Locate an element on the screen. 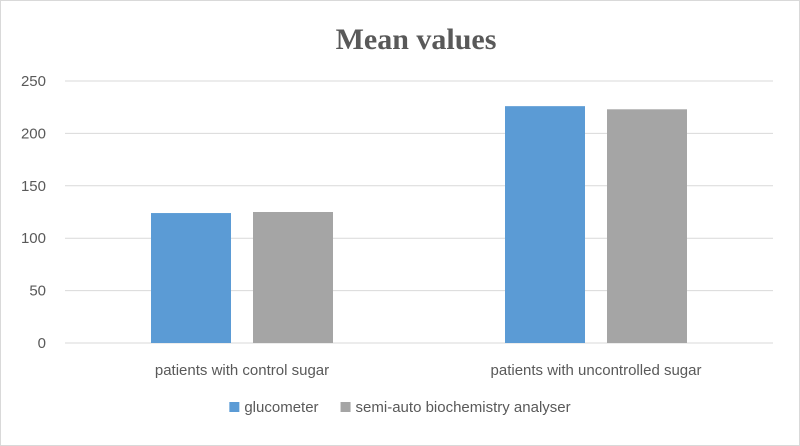 The height and width of the screenshot is (446, 800). x-category-label: patients with control sugar is located at coordinates (242, 370).